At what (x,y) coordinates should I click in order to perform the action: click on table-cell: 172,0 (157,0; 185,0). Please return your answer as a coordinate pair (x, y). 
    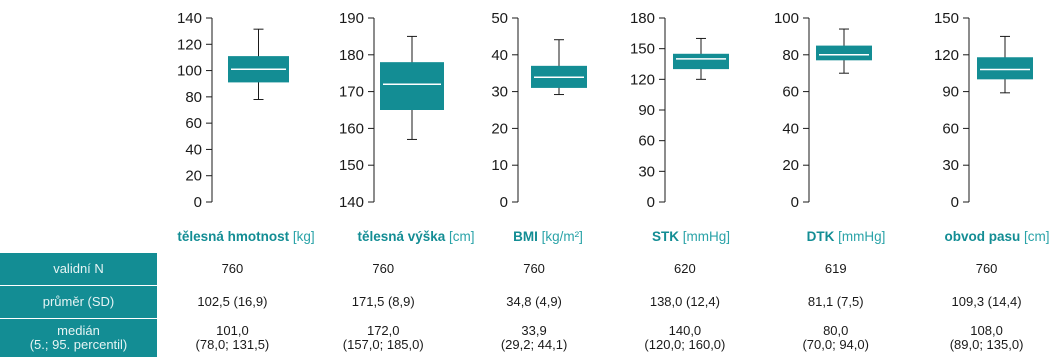
    Looking at the image, I should click on (383, 338).